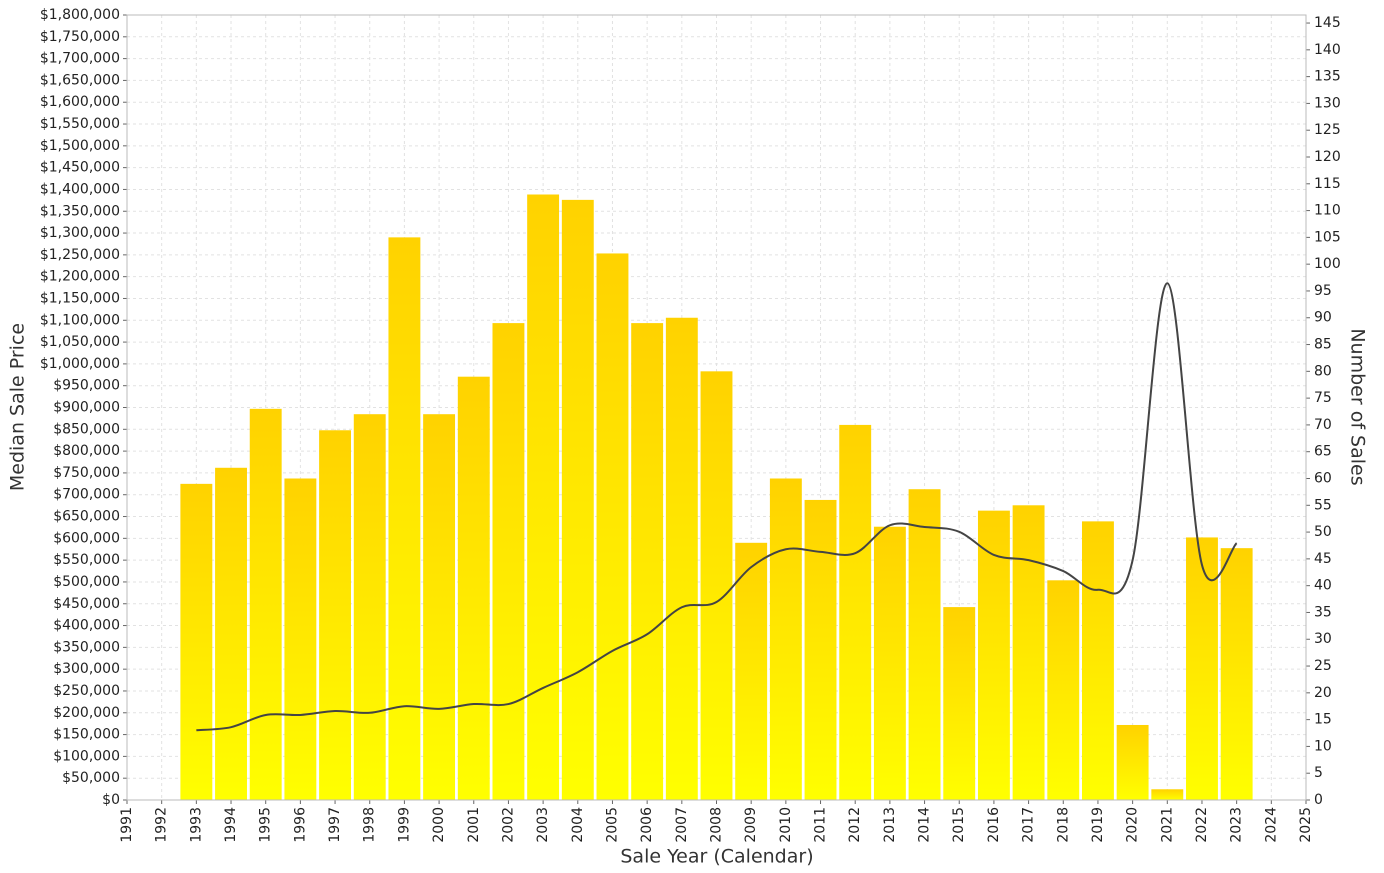 This screenshot has width=1384, height=873. I want to click on y-tick-label: $1,600,000, so click(80, 102).